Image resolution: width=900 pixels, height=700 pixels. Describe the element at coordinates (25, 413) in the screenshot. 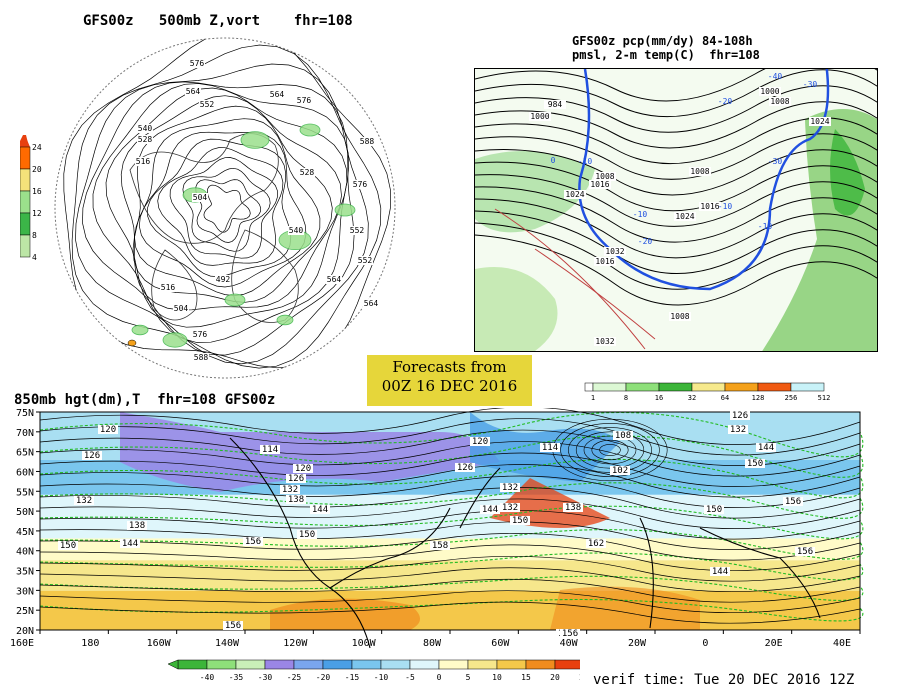

I see `lat-label: 75N` at that location.